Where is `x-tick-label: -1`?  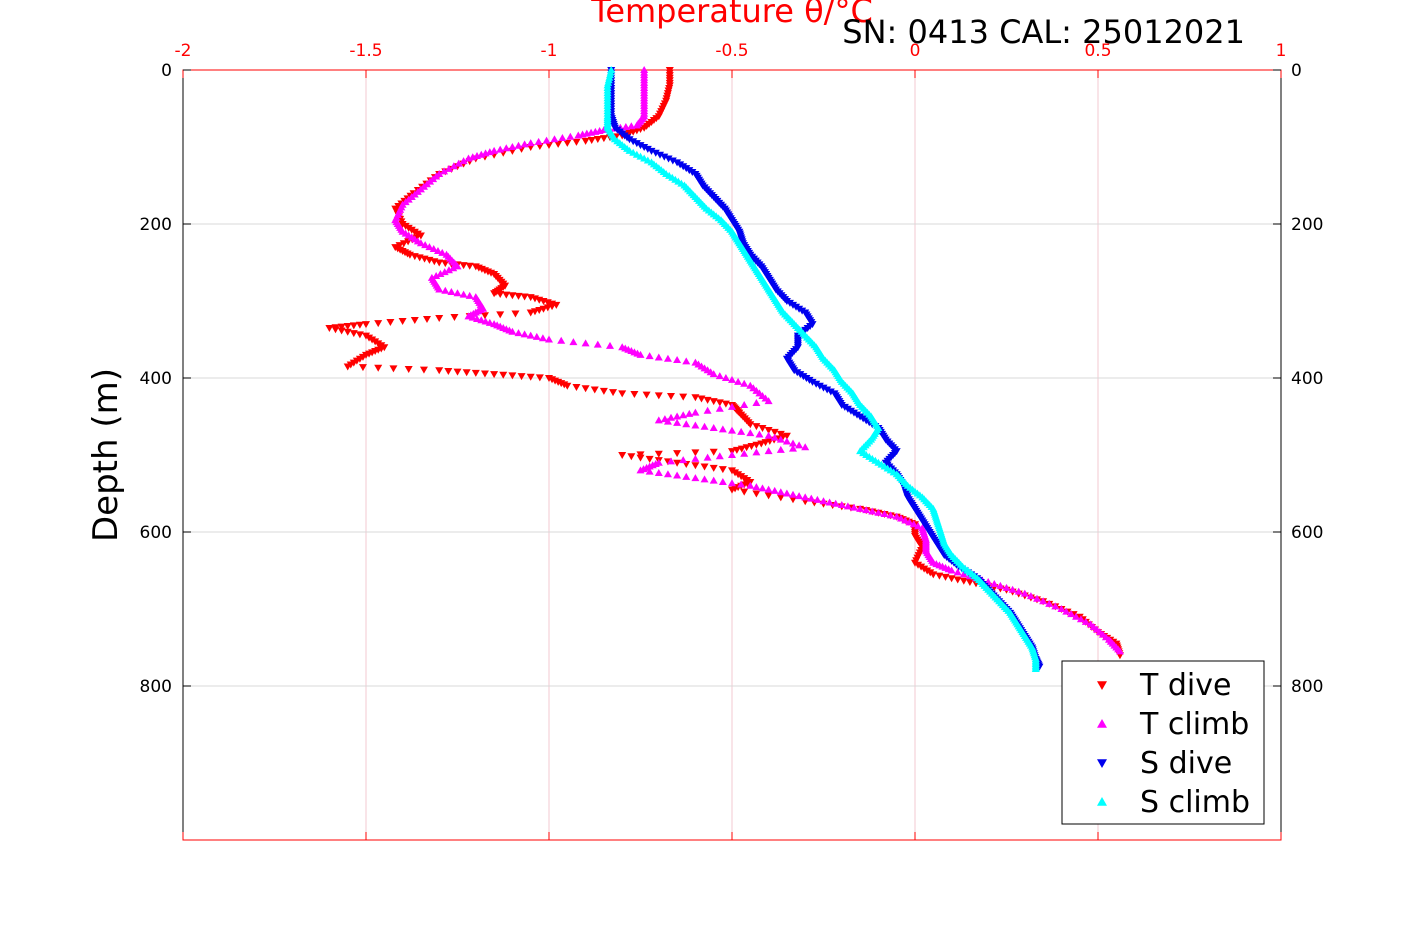 x-tick-label: -1 is located at coordinates (549, 51).